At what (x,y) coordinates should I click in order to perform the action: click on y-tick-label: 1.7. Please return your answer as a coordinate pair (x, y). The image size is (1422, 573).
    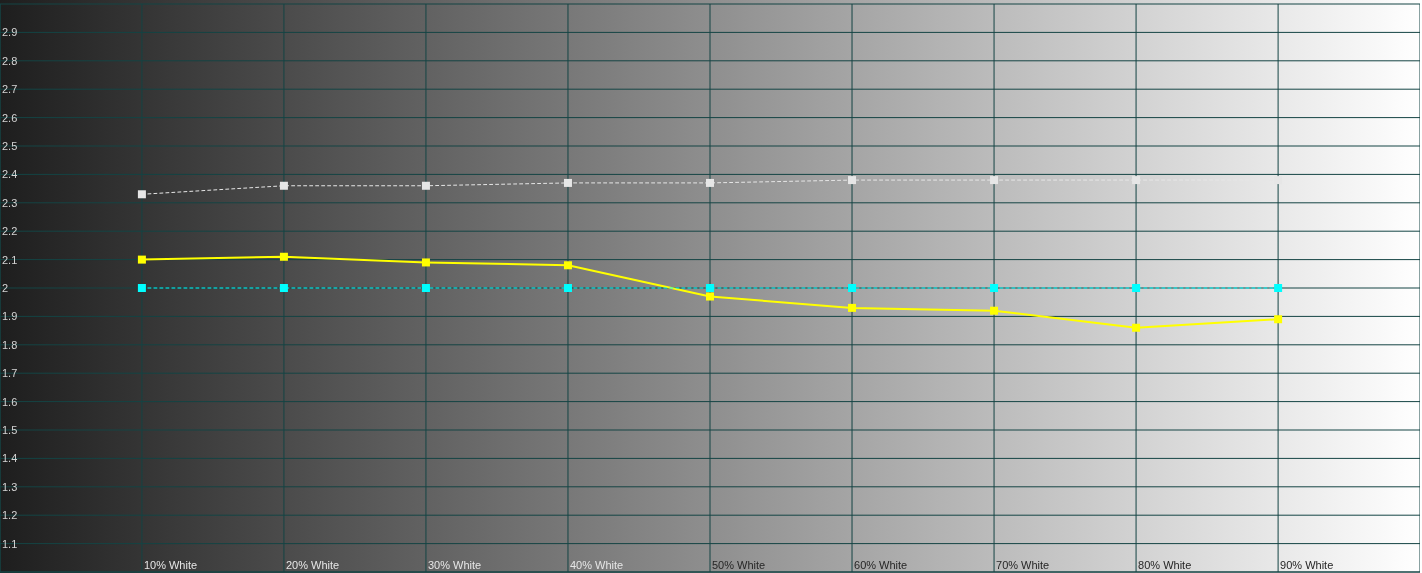
    Looking at the image, I should click on (10, 373).